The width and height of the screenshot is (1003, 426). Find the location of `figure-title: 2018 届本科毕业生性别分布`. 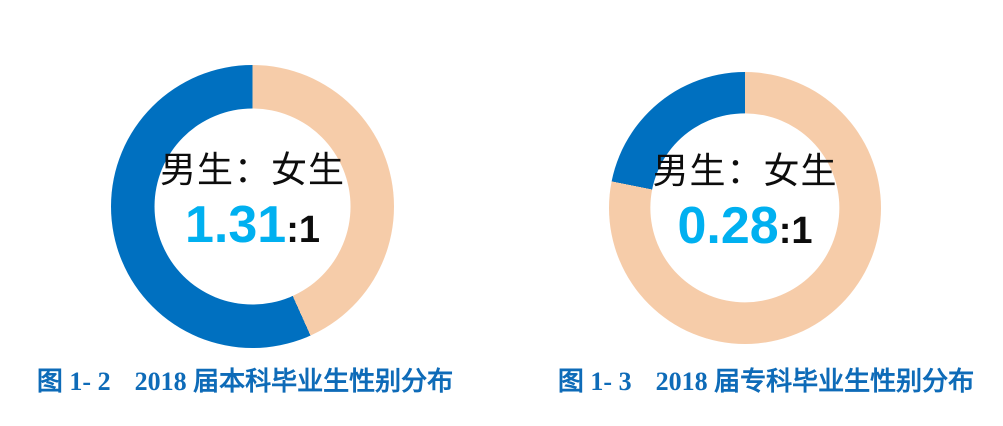

figure-title: 2018 届本科毕业生性别分布 is located at coordinates (294, 381).